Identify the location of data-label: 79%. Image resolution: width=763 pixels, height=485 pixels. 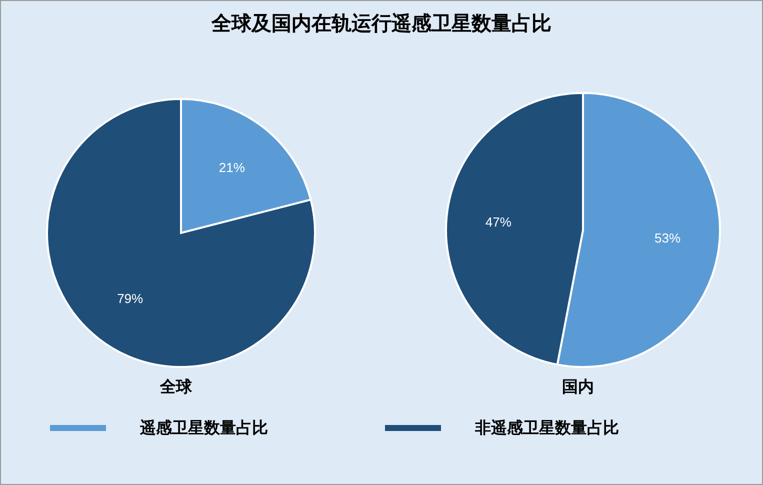
(130, 298).